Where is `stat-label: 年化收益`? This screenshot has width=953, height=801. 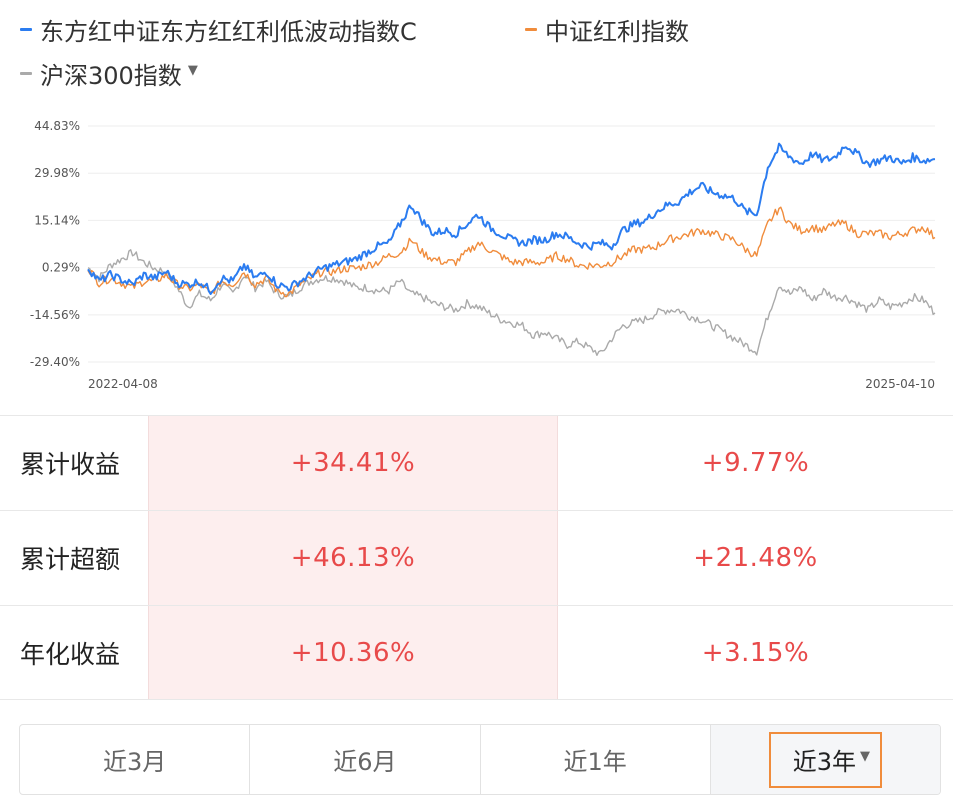 stat-label: 年化收益 is located at coordinates (70, 654).